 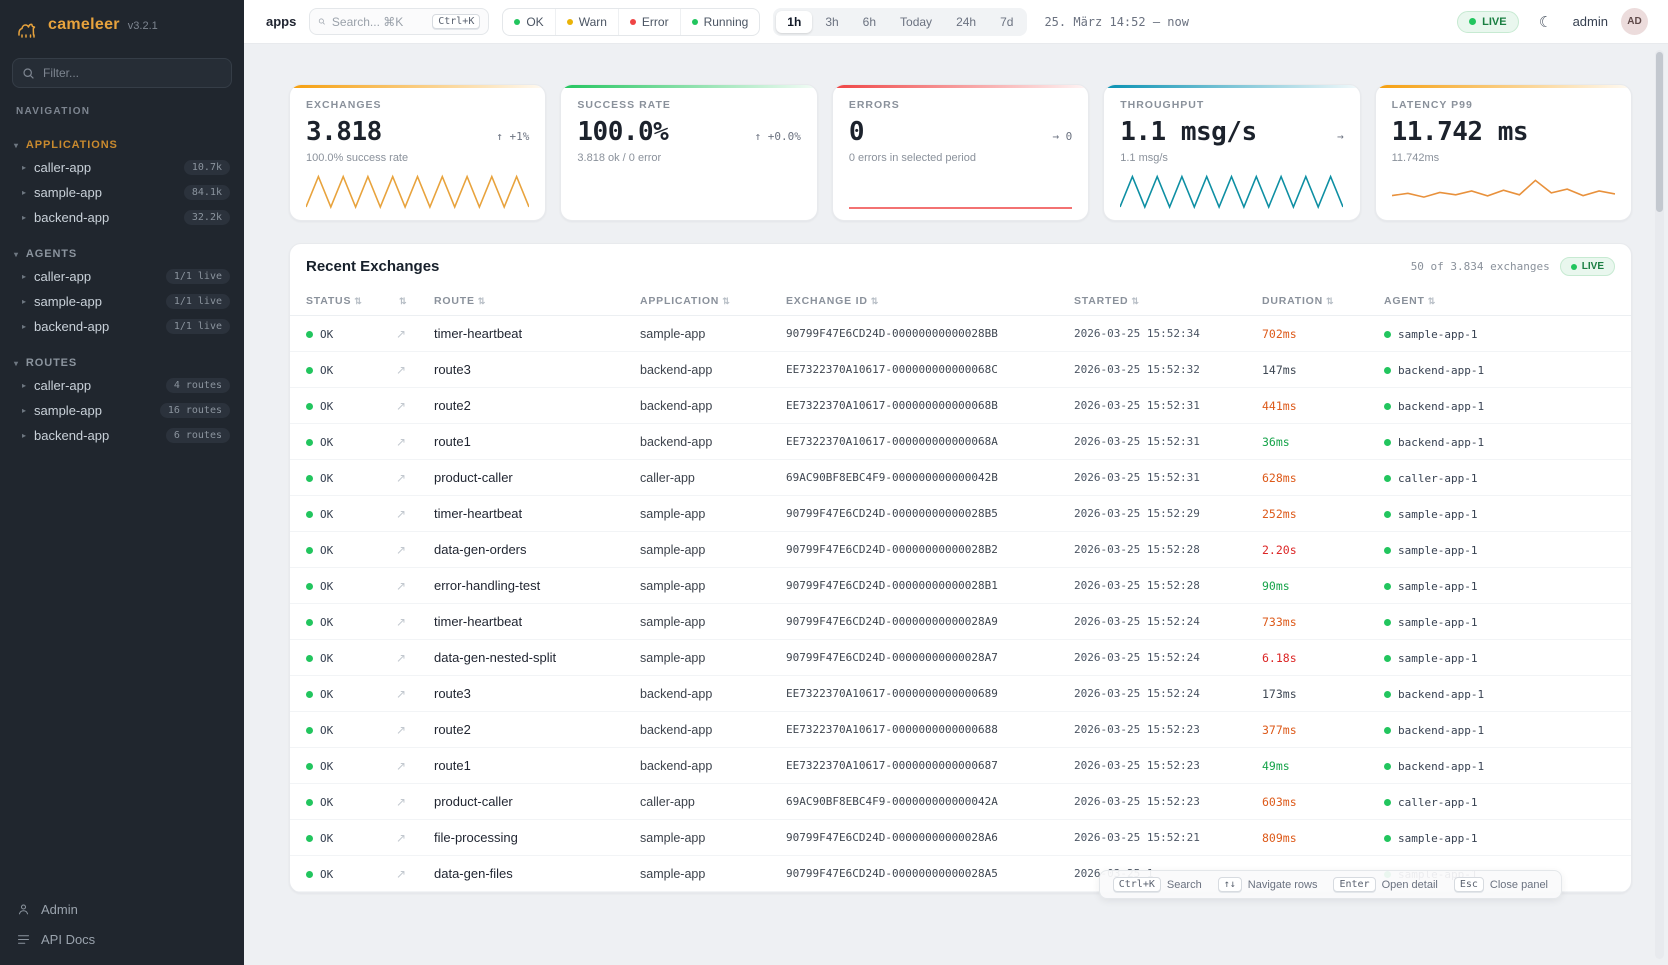 What do you see at coordinates (122, 73) in the screenshot?
I see `sidebar-filter-input` at bounding box center [122, 73].